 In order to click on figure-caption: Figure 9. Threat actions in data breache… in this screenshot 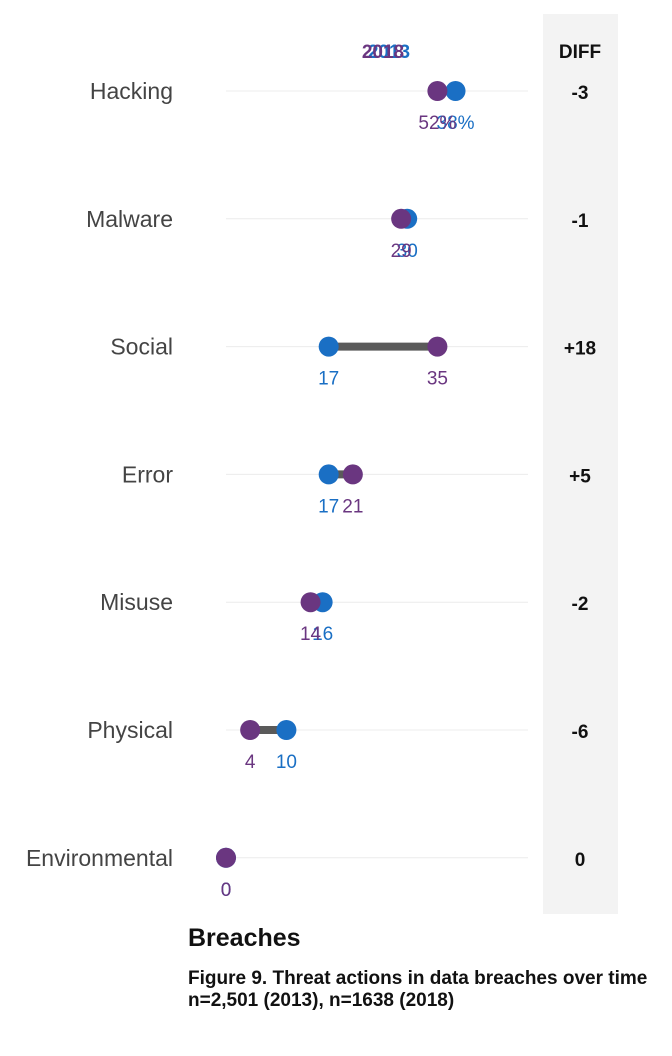, I will do `click(418, 989)`.